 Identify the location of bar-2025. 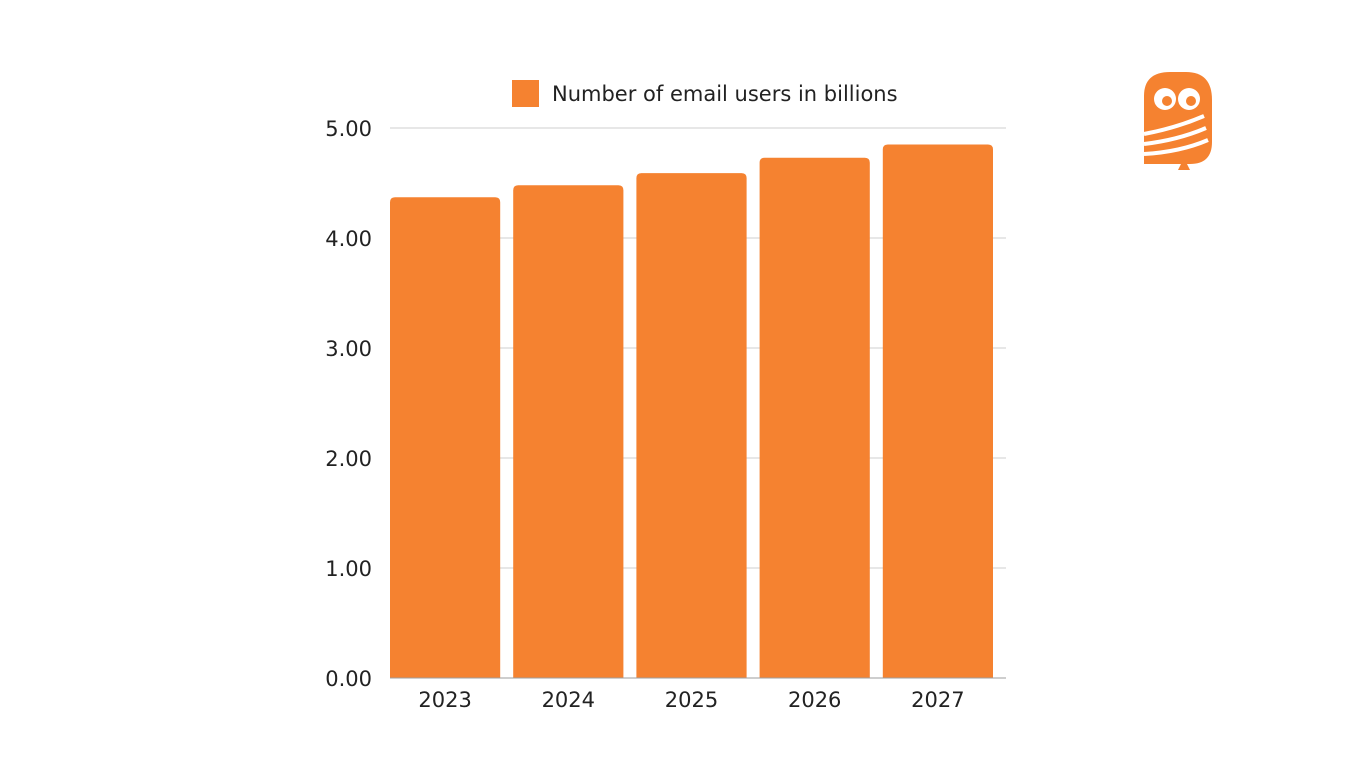
(691, 425).